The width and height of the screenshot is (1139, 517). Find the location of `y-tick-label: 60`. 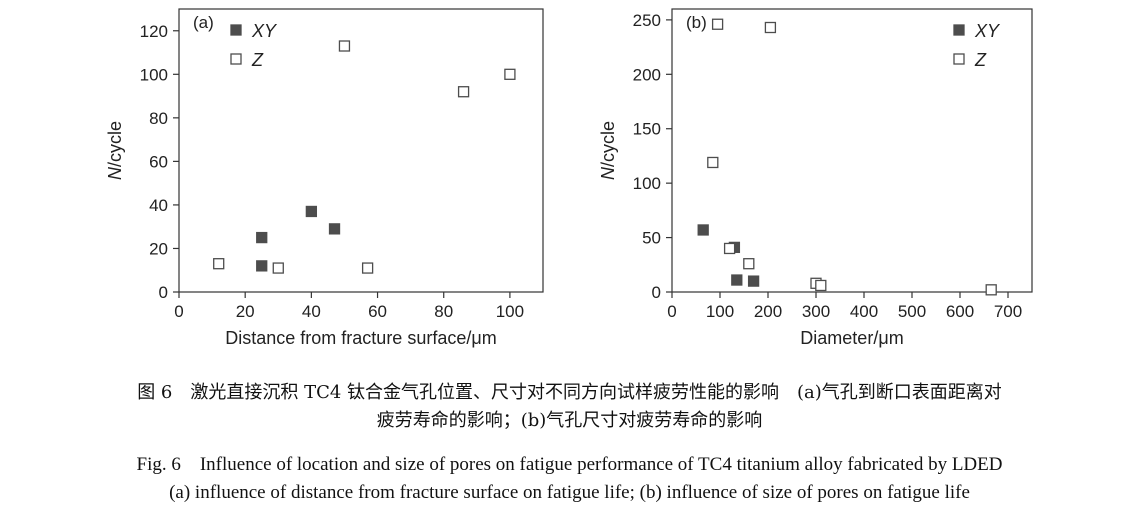

y-tick-label: 60 is located at coordinates (158, 161).